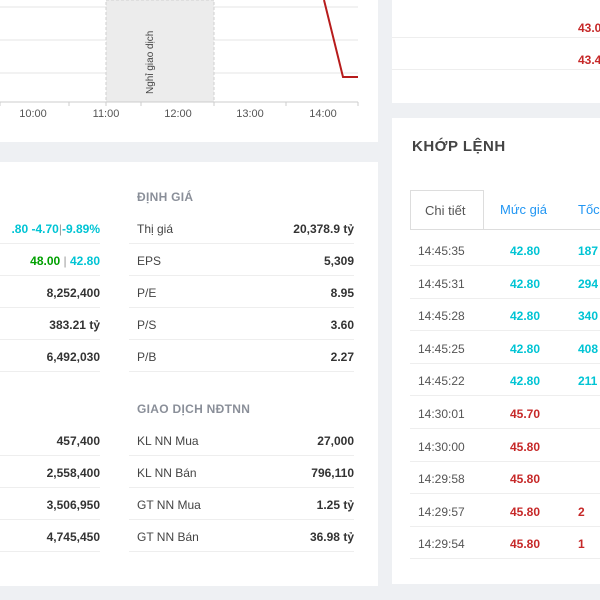 The image size is (600, 600). I want to click on foreign-label: KL NN Mua, so click(168, 441).